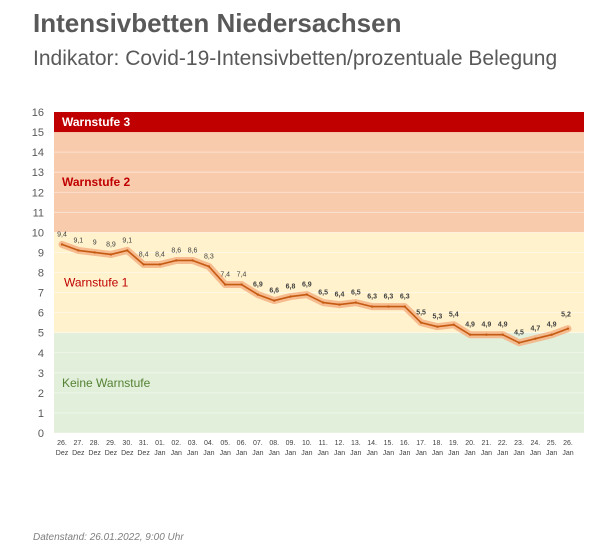  Describe the element at coordinates (405, 443) in the screenshot. I see `x-tick-day: 16.` at that location.